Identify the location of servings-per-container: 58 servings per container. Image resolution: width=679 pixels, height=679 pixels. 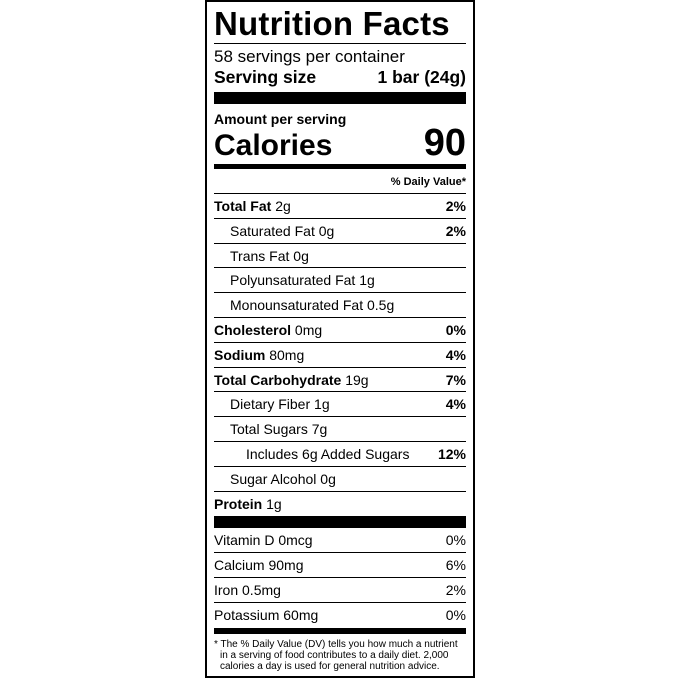
(309, 56).